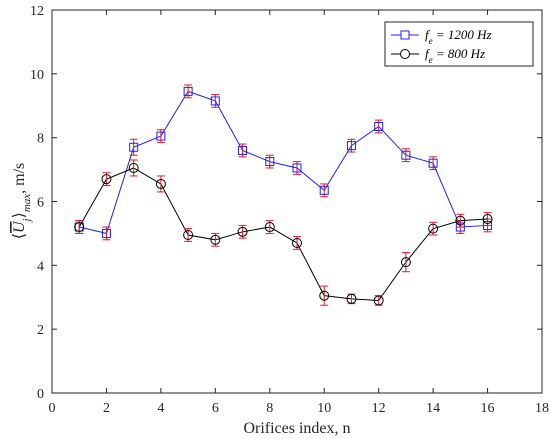  Describe the element at coordinates (324, 408) in the screenshot. I see `x-tick-label: 10` at that location.